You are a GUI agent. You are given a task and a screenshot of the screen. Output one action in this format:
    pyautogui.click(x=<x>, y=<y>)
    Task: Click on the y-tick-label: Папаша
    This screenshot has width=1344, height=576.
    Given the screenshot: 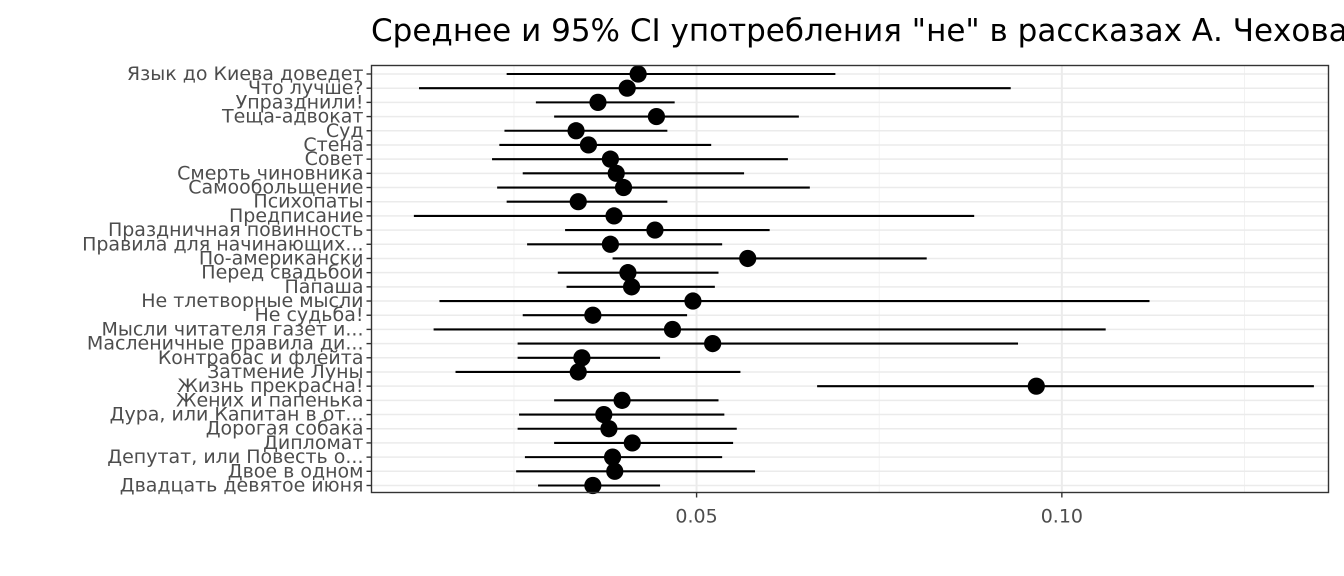 What is the action you would take?
    pyautogui.click(x=323, y=287)
    